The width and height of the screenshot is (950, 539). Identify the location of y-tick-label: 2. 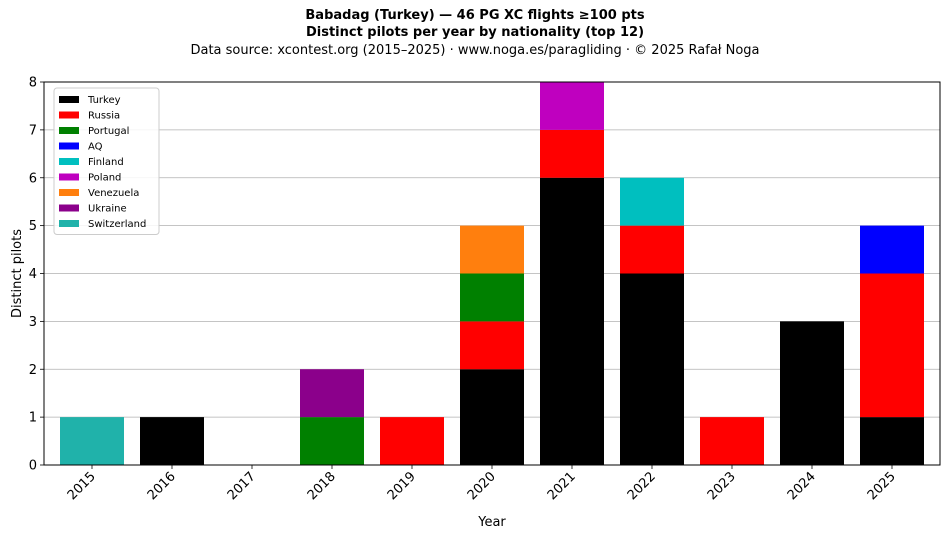
(33, 370).